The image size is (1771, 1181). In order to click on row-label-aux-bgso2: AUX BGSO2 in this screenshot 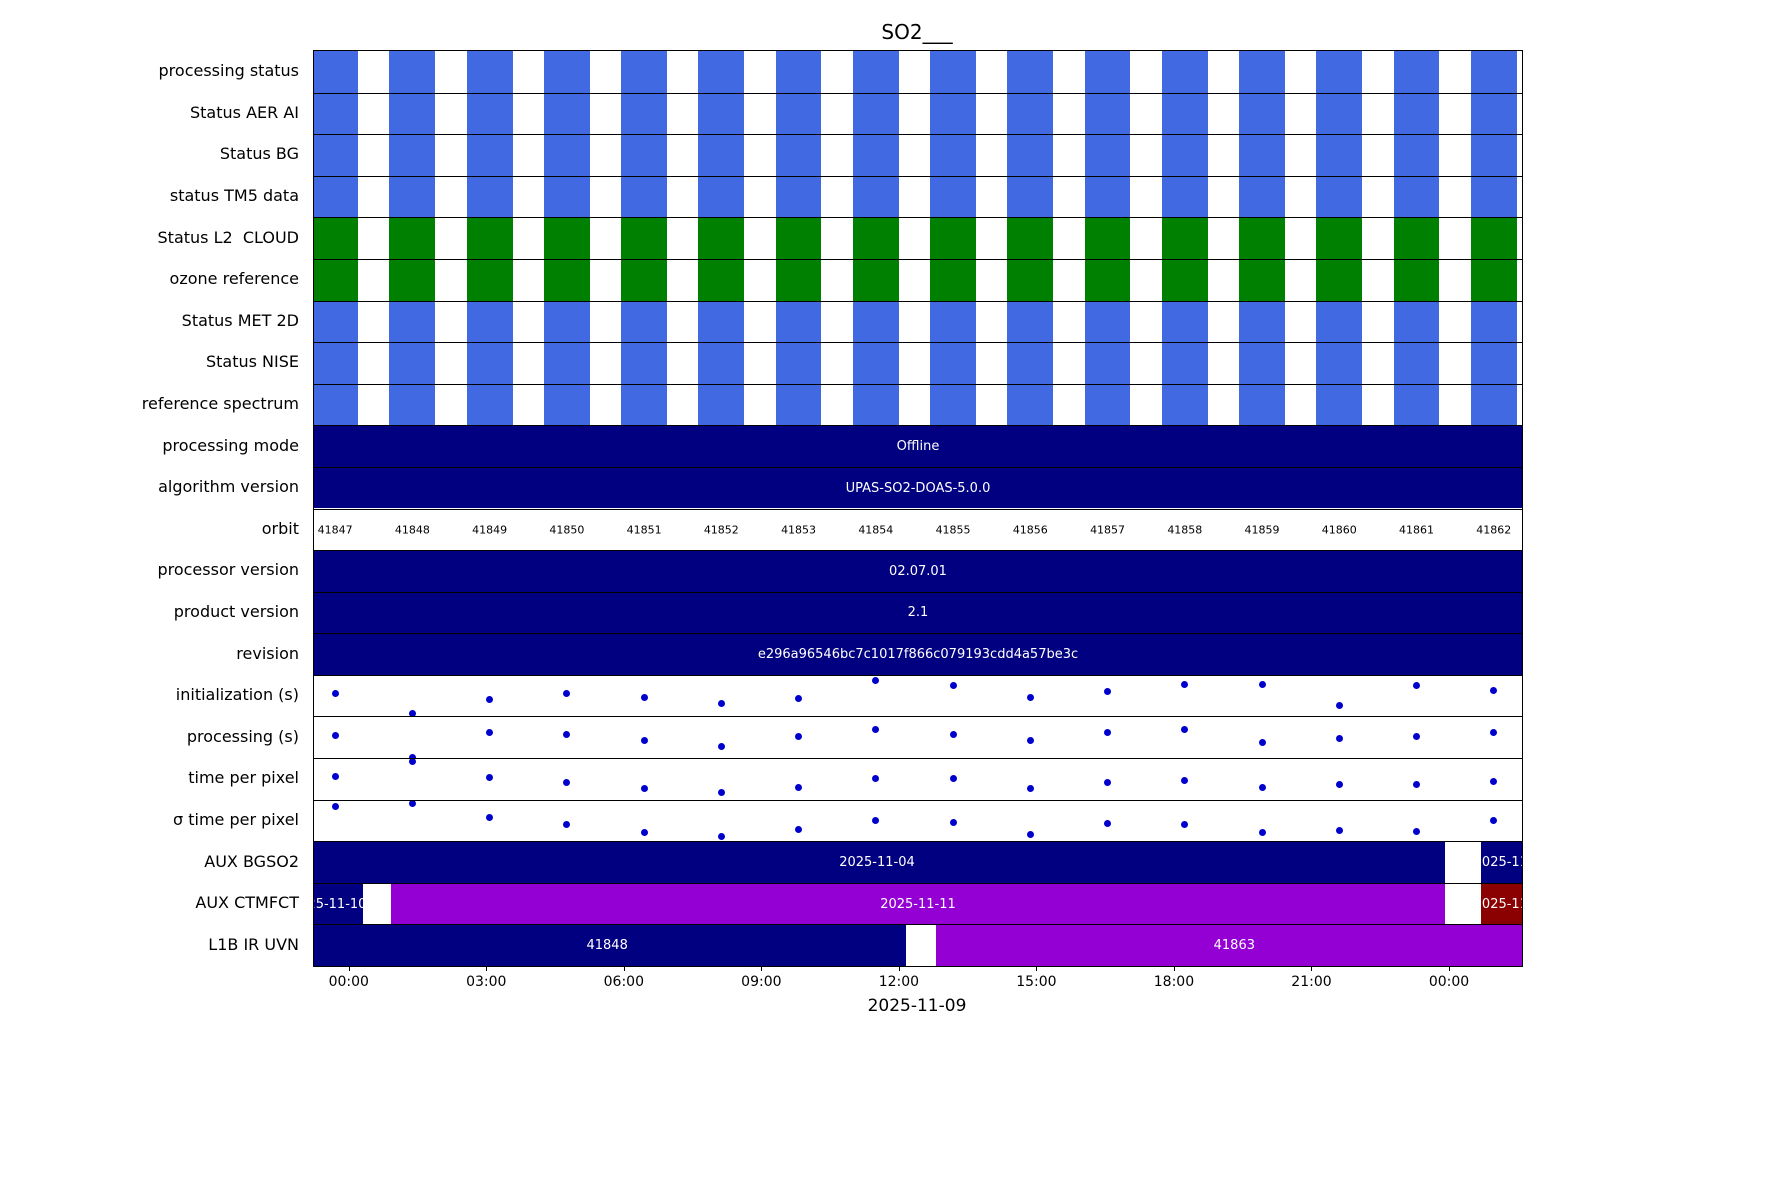, I will do `click(251, 861)`.